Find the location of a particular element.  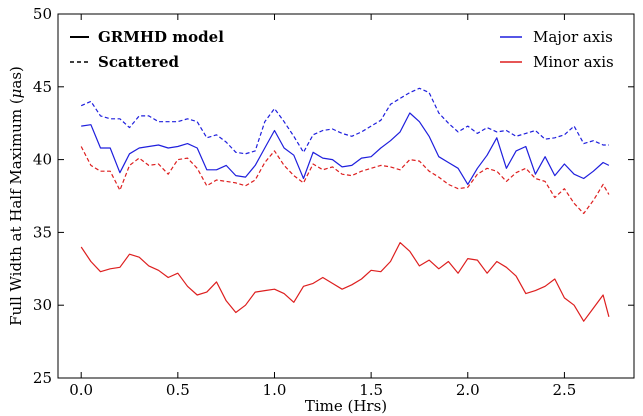

x-tick-label: 1.5 is located at coordinates (371, 390).